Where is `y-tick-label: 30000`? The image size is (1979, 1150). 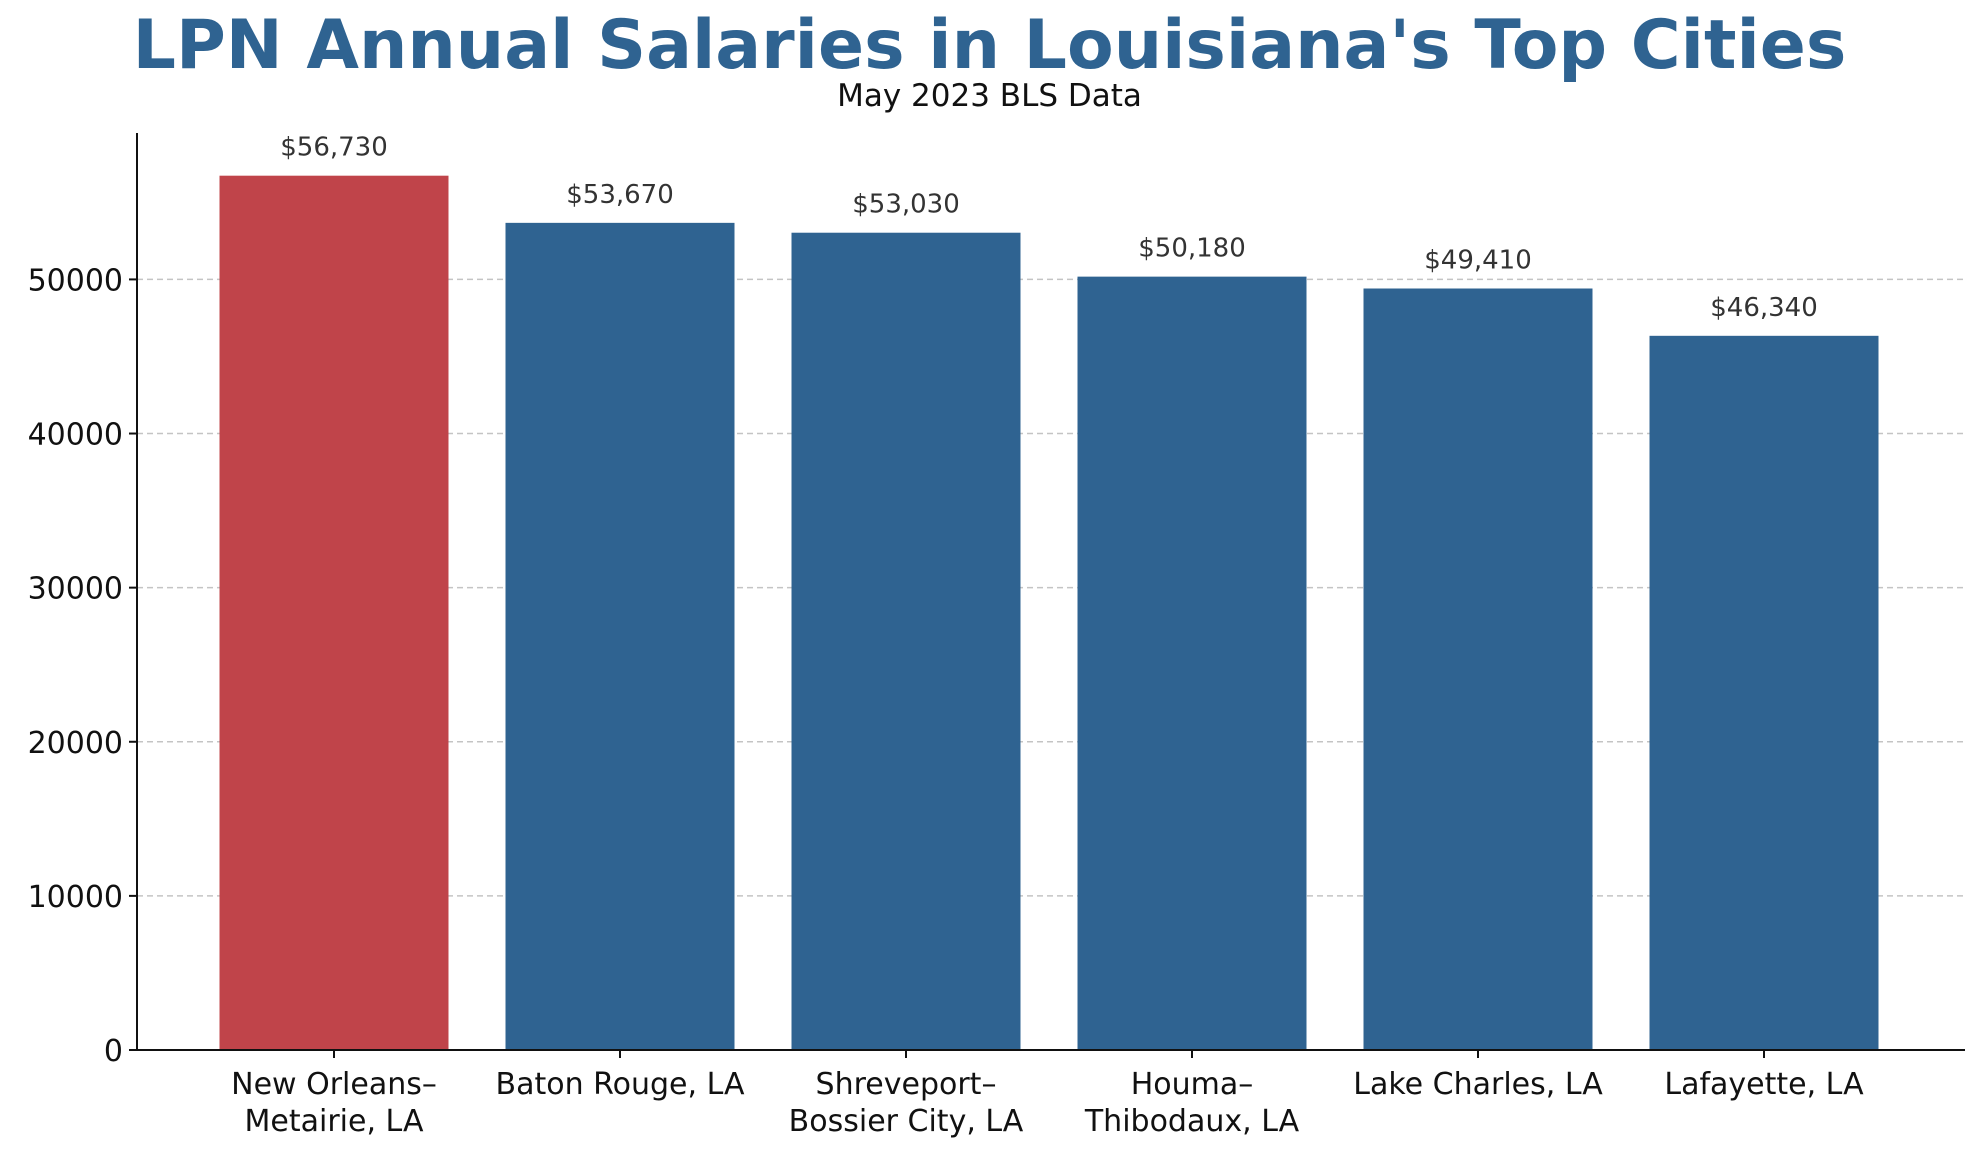
y-tick-label: 30000 is located at coordinates (75, 589).